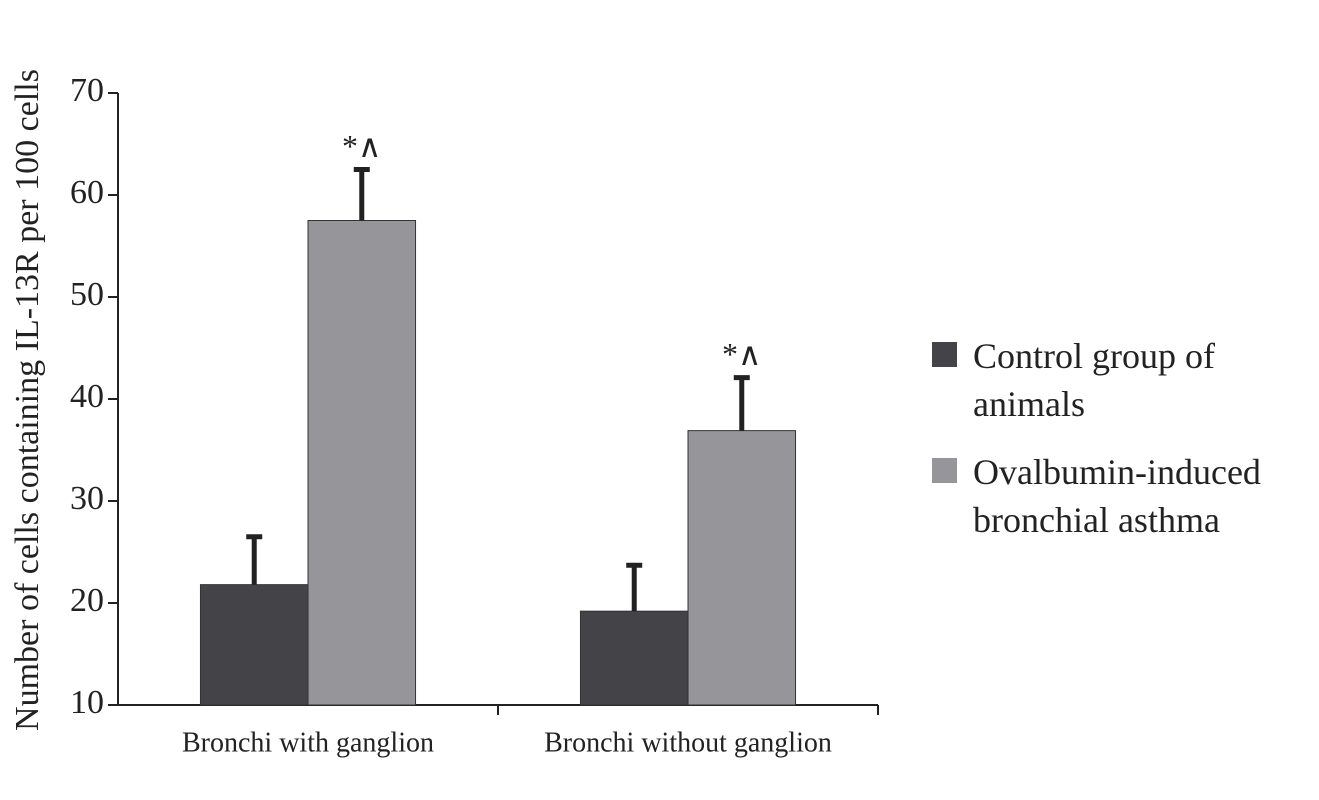 The height and width of the screenshot is (800, 1319). What do you see at coordinates (87, 294) in the screenshot?
I see `y-tick-label: 50` at bounding box center [87, 294].